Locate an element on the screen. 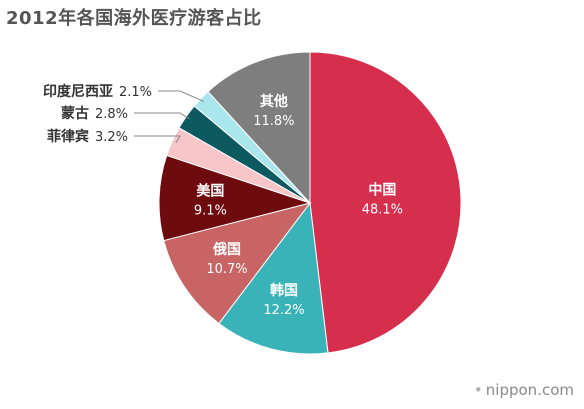 This screenshot has width=584, height=409. slice-name-label-7: 其他 is located at coordinates (274, 101).